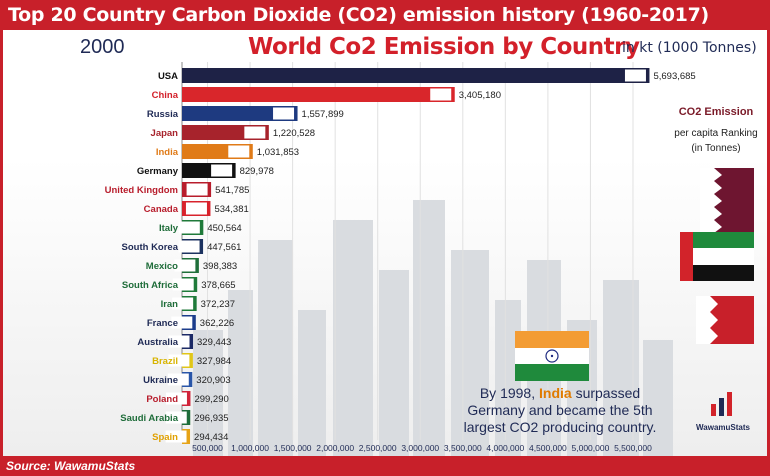  What do you see at coordinates (162, 323) in the screenshot?
I see `category-label: France` at bounding box center [162, 323].